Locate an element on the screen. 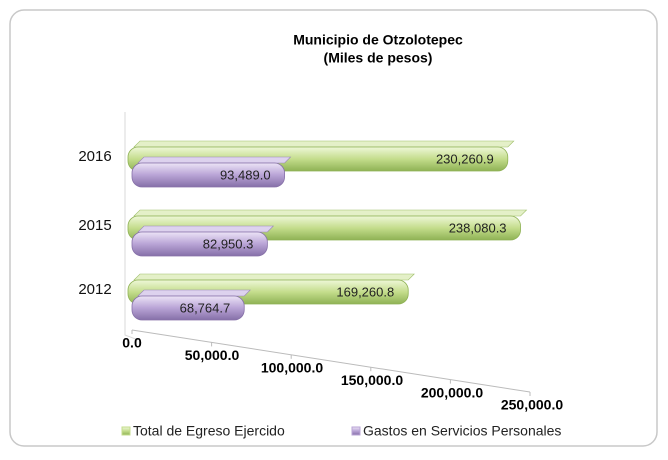 The width and height of the screenshot is (668, 460). x-tick-label: 100,000.0 is located at coordinates (292, 368).